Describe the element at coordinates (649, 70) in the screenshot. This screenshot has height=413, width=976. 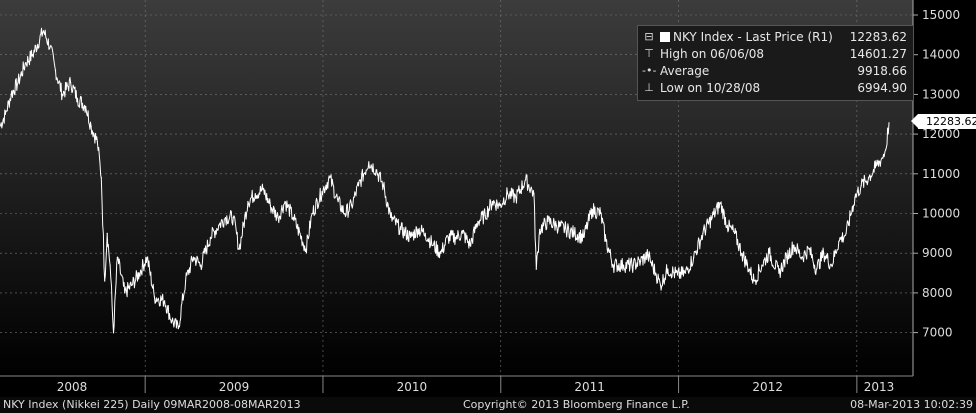
I see `average-marker-icon: -•-` at that location.